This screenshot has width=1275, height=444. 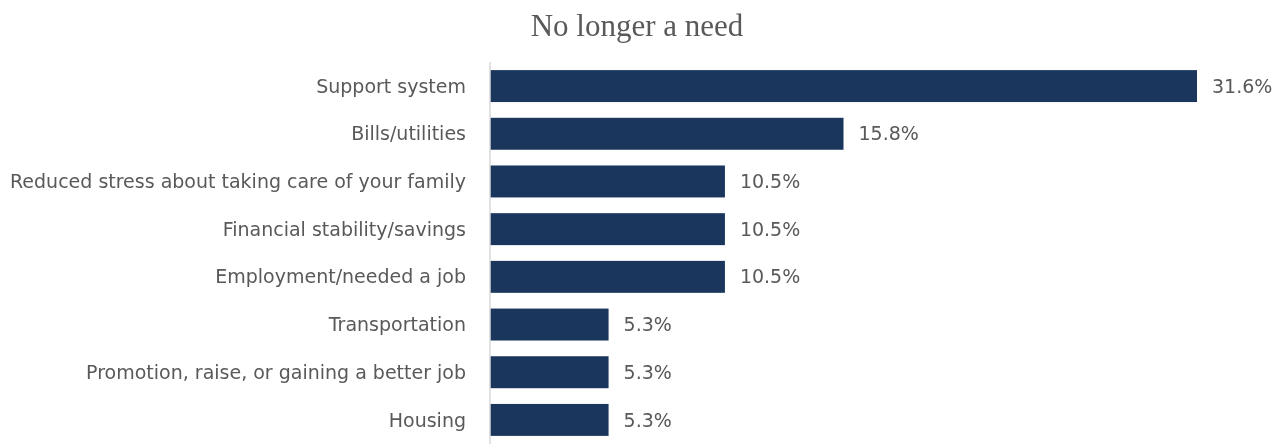 What do you see at coordinates (238, 181) in the screenshot?
I see `y-tick-label: Reduced stress about taking care of your family` at bounding box center [238, 181].